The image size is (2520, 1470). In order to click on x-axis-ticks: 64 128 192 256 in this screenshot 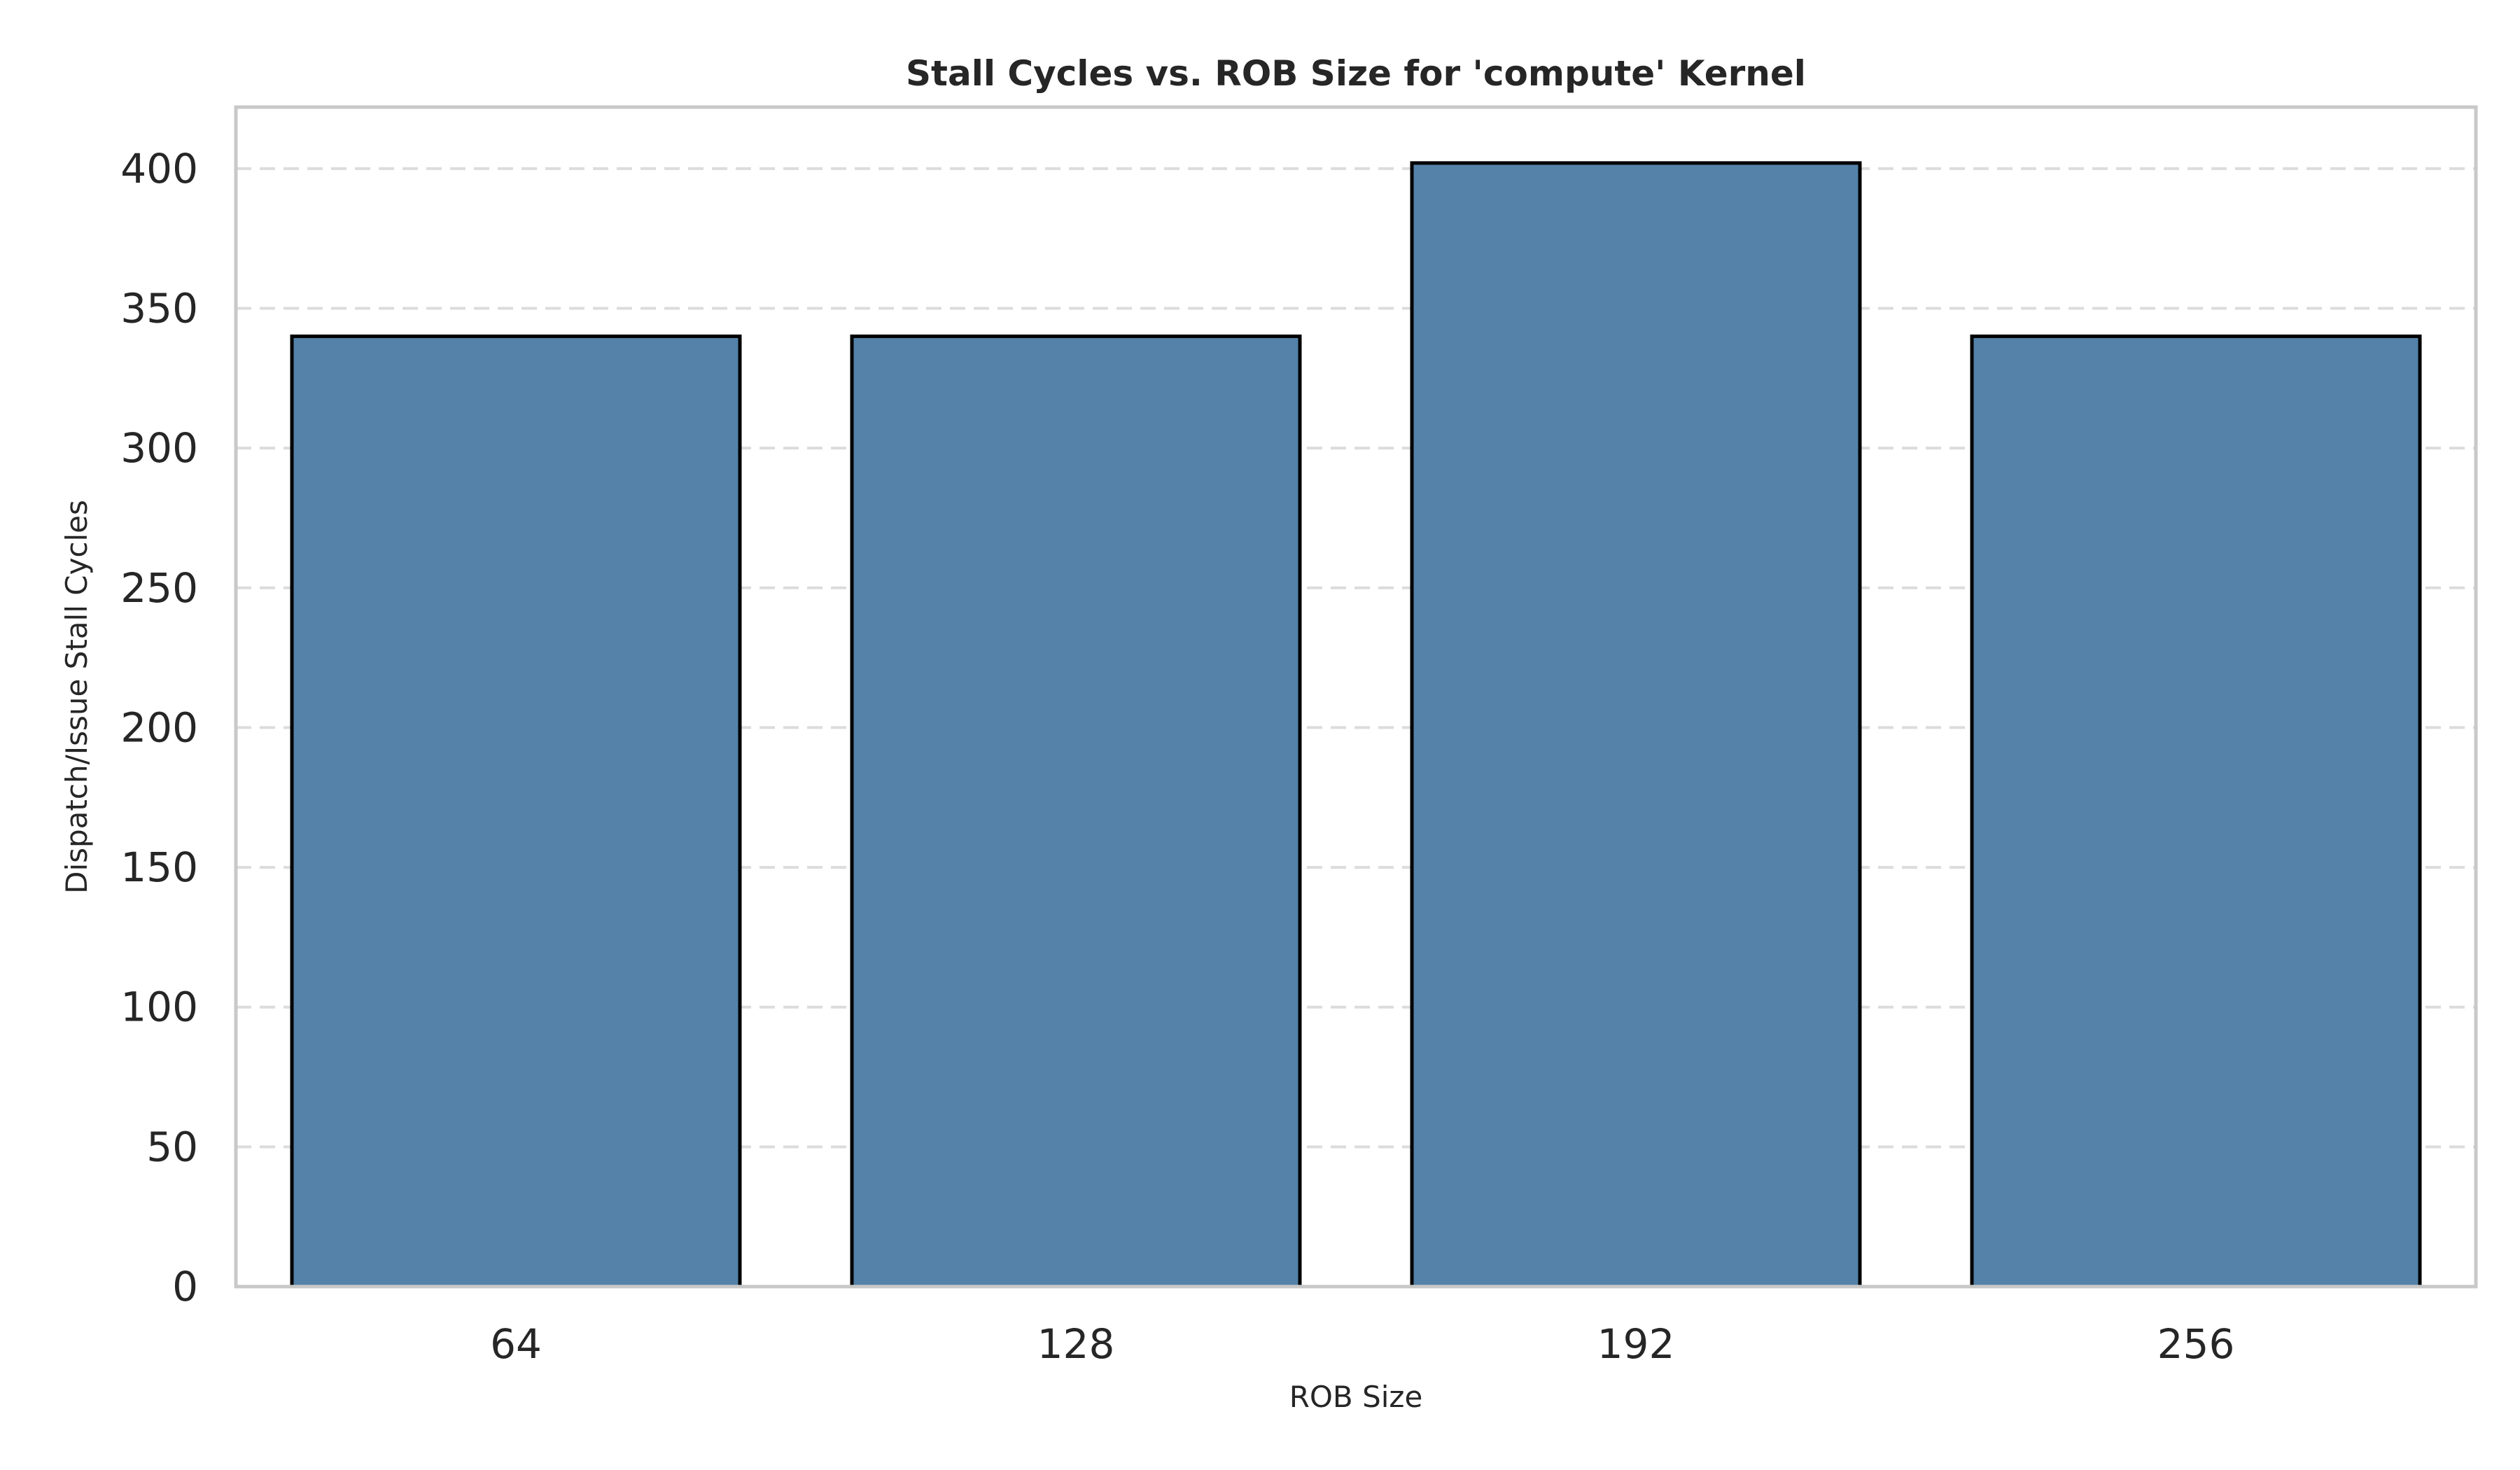, I will do `click(1362, 1344)`.